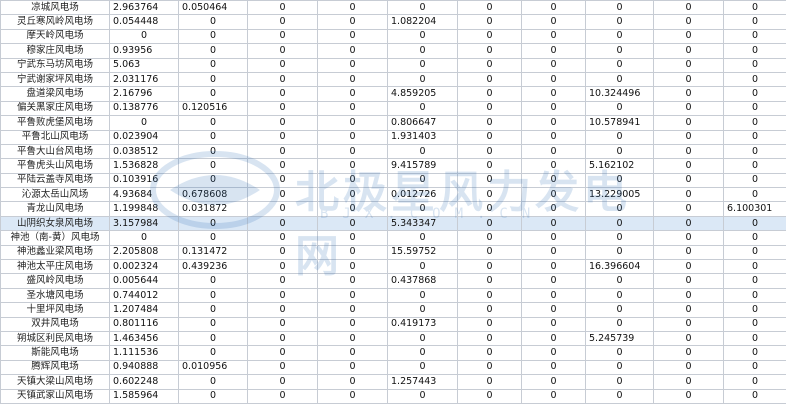 The height and width of the screenshot is (405, 786). Describe the element at coordinates (55, 36) in the screenshot. I see `cell-station-name: 摩天岭风电场` at that location.